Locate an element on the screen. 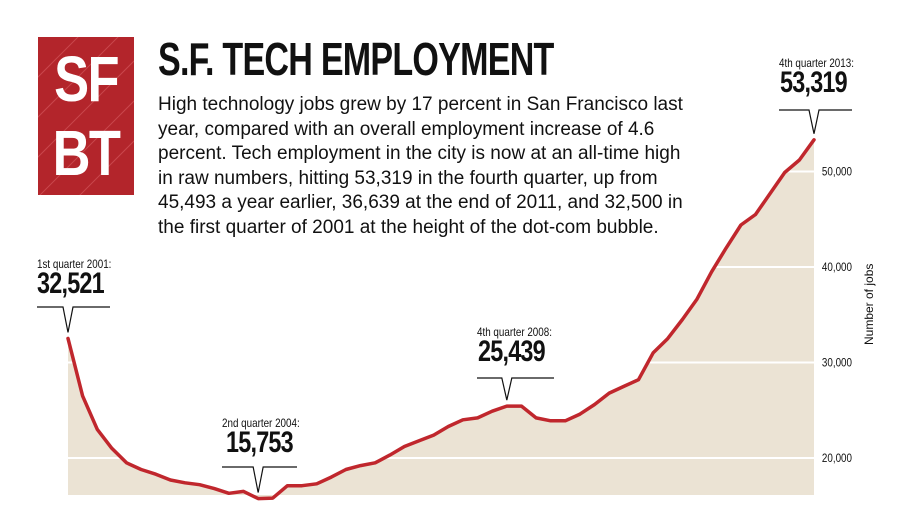 Image resolution: width=900 pixels, height=507 pixels. annotation-label-2004q2: 2nd quarter 2004: is located at coordinates (261, 423).